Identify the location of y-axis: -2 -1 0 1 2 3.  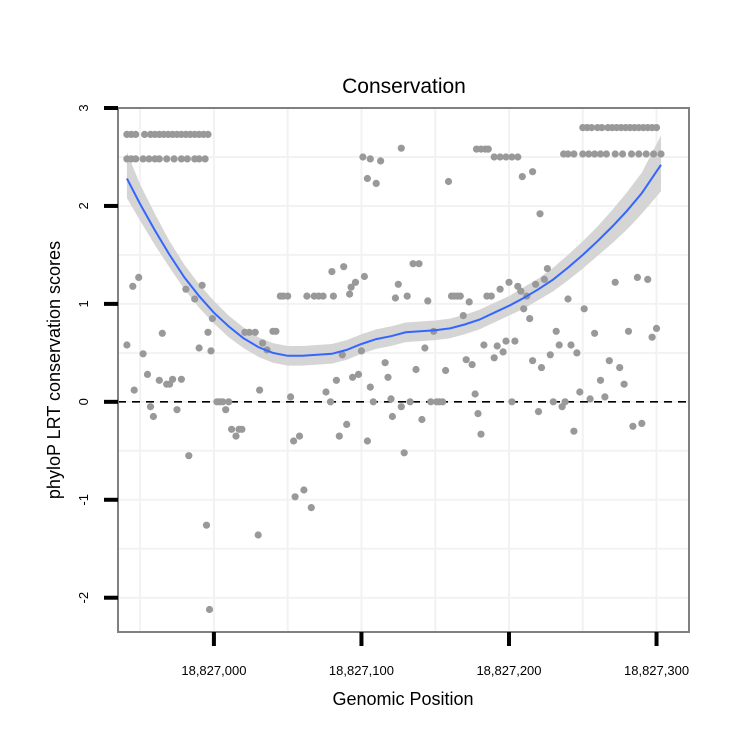
(97, 353).